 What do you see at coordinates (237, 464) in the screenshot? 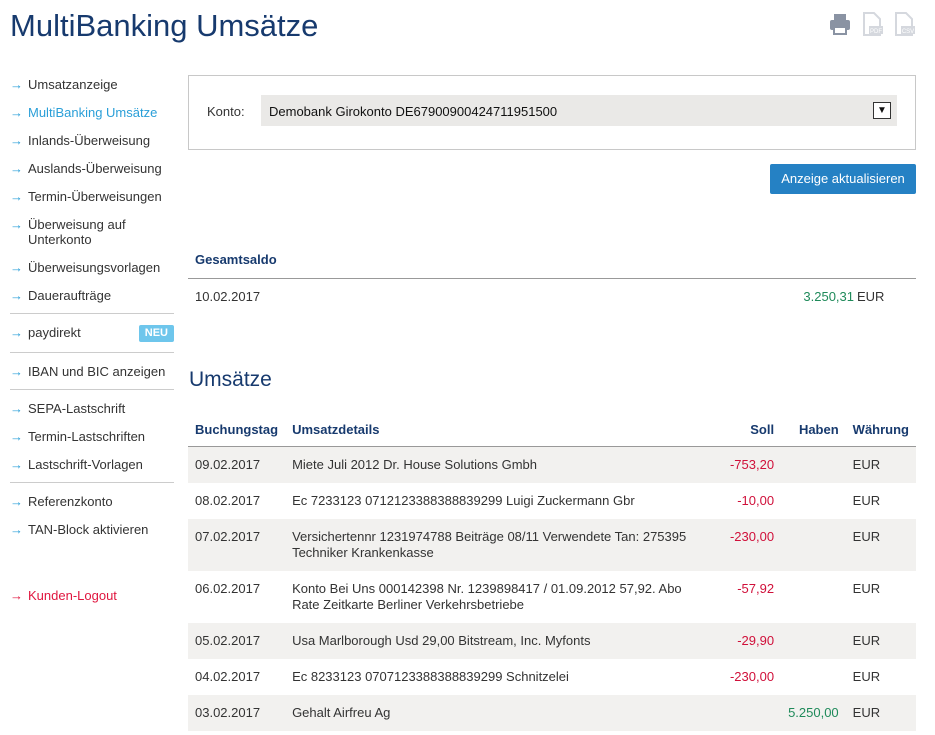
I see `row-date: 09.02.2017` at bounding box center [237, 464].